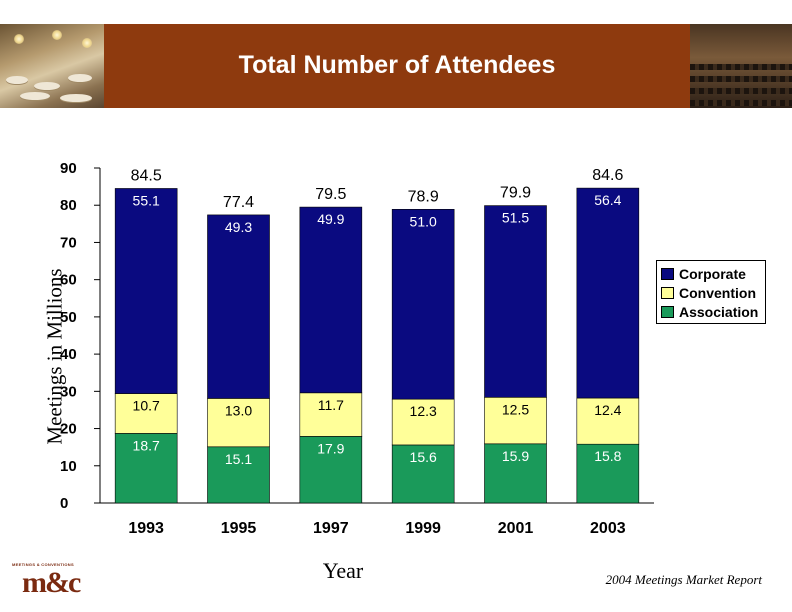  Describe the element at coordinates (607, 200) in the screenshot. I see `data-label-corporate: 56.4` at that location.